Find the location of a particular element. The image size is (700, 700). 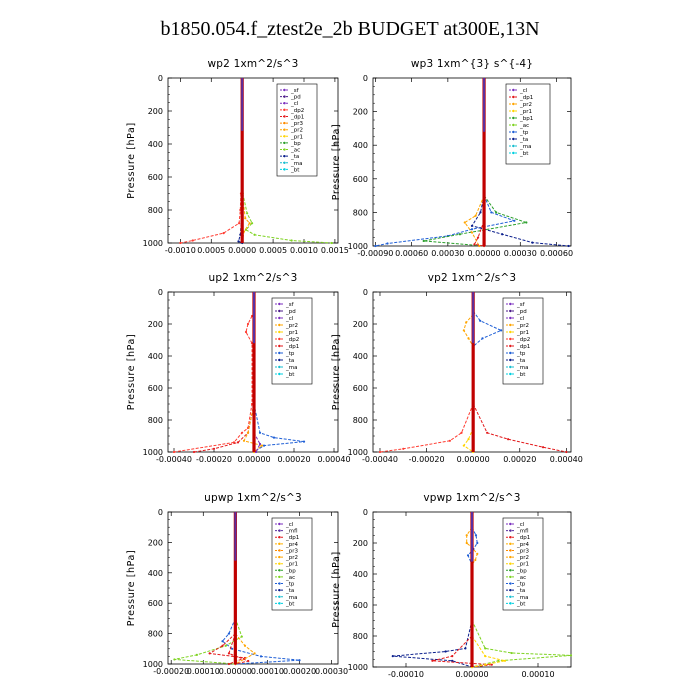

x-tick-label: -0.00040 is located at coordinates (174, 459).